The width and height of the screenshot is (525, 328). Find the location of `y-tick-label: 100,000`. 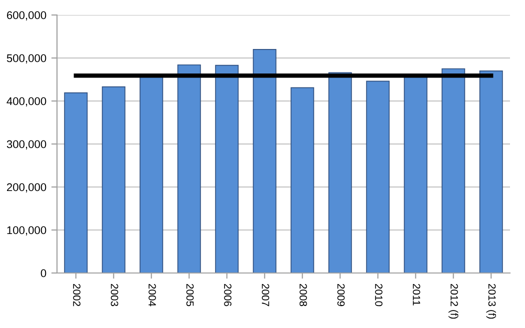

y-tick-label: 100,000 is located at coordinates (26, 231).